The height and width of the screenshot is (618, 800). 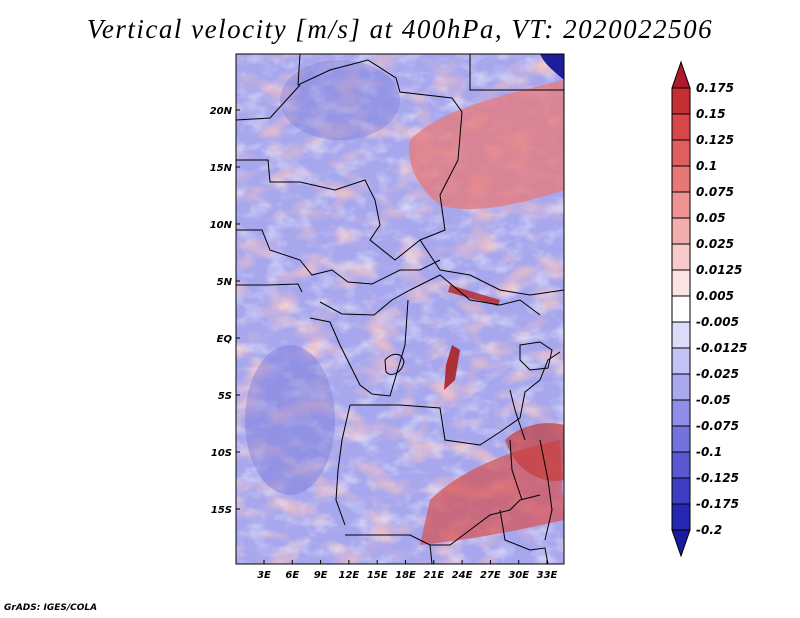 I want to click on lon-tick-label: 18E, so click(x=405, y=575).